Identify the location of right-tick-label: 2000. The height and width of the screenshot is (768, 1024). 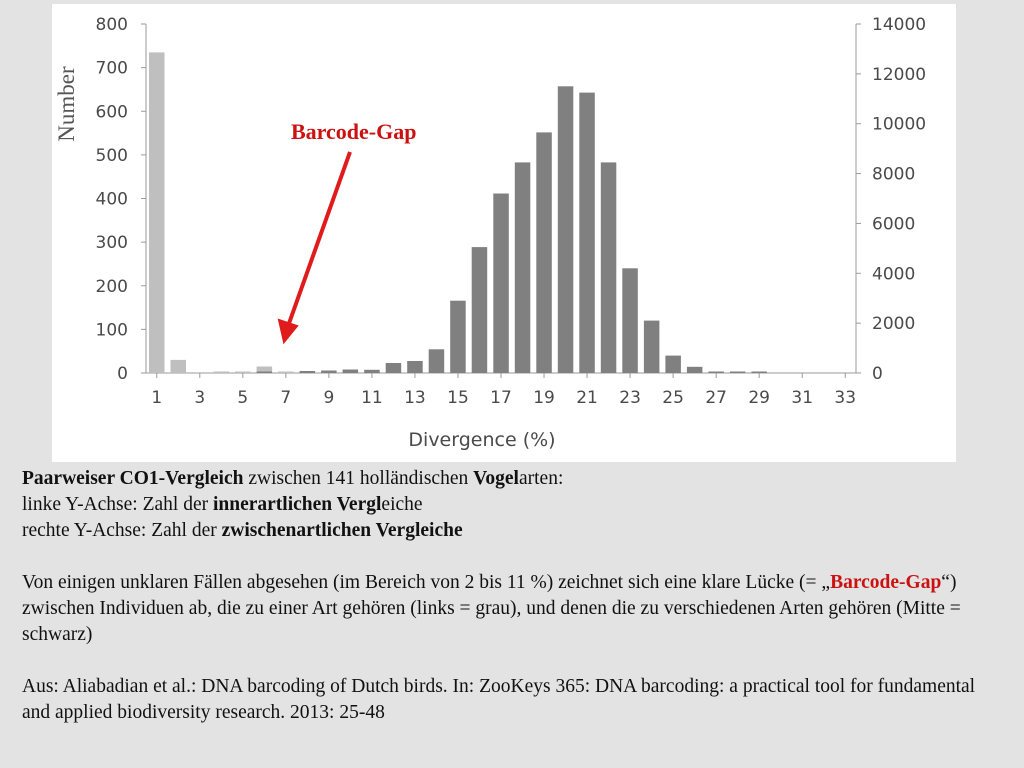
(893, 324).